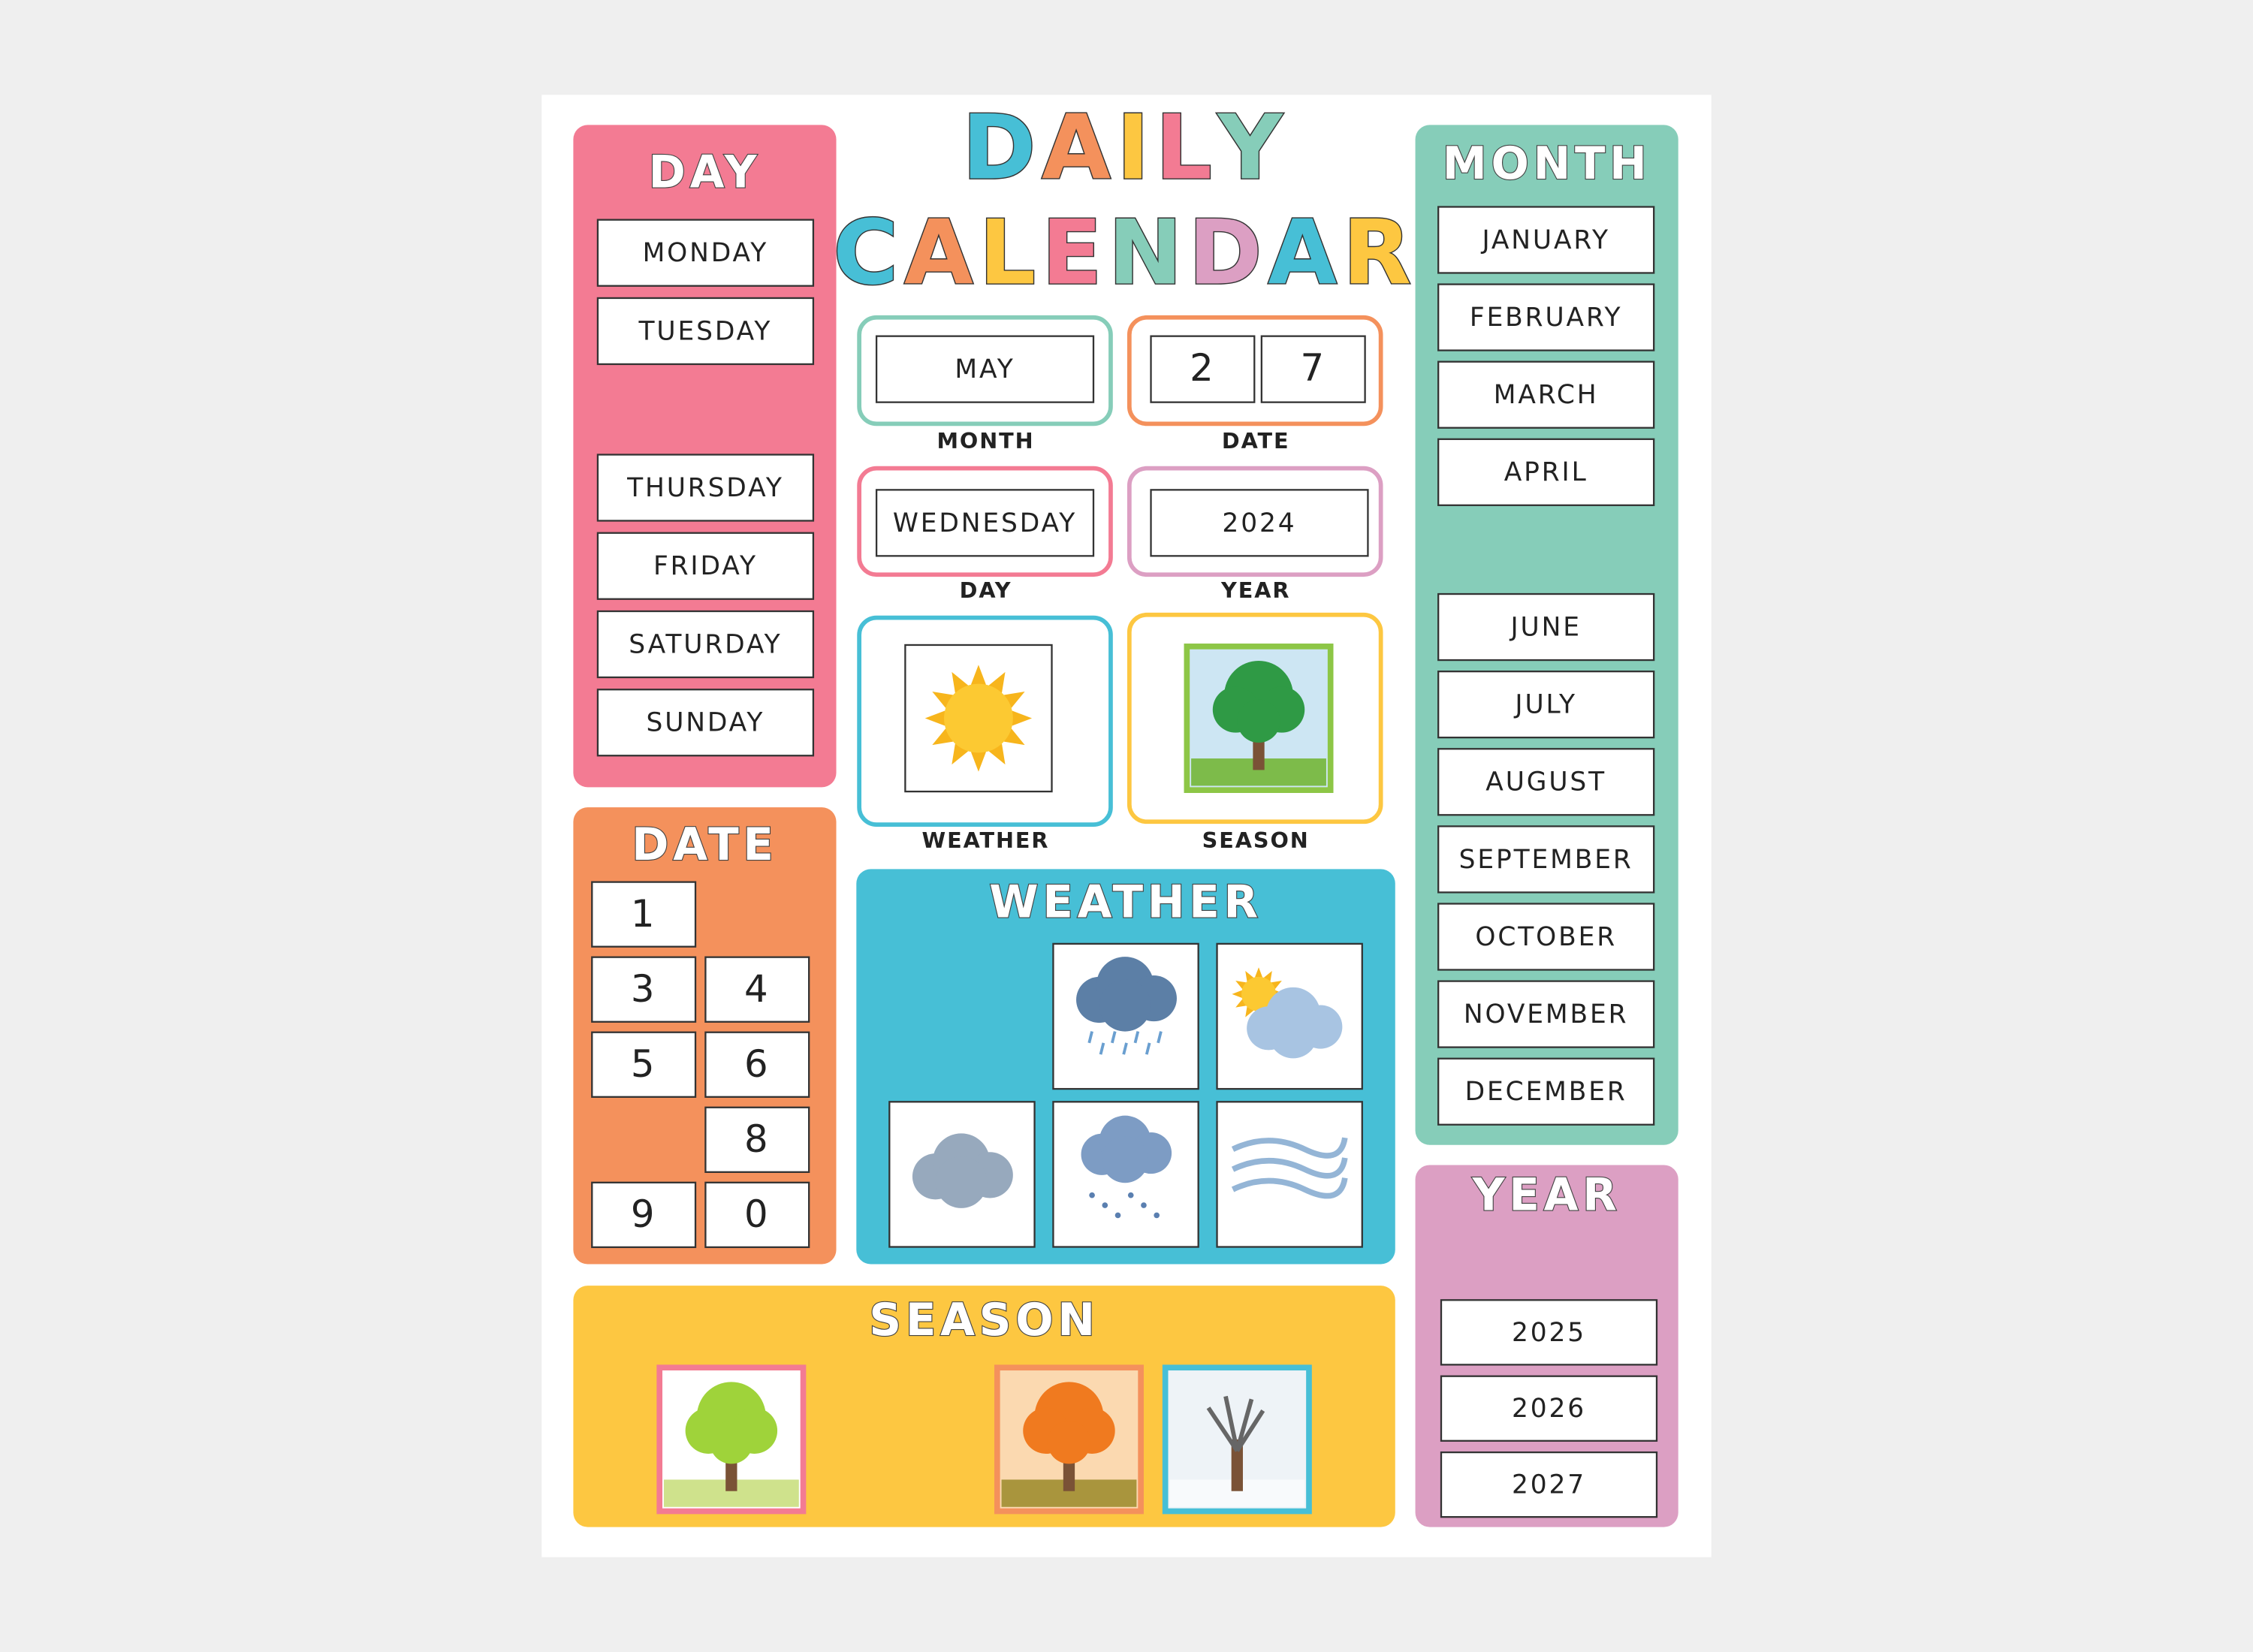  I want to click on display-label: DATE, so click(1256, 441).